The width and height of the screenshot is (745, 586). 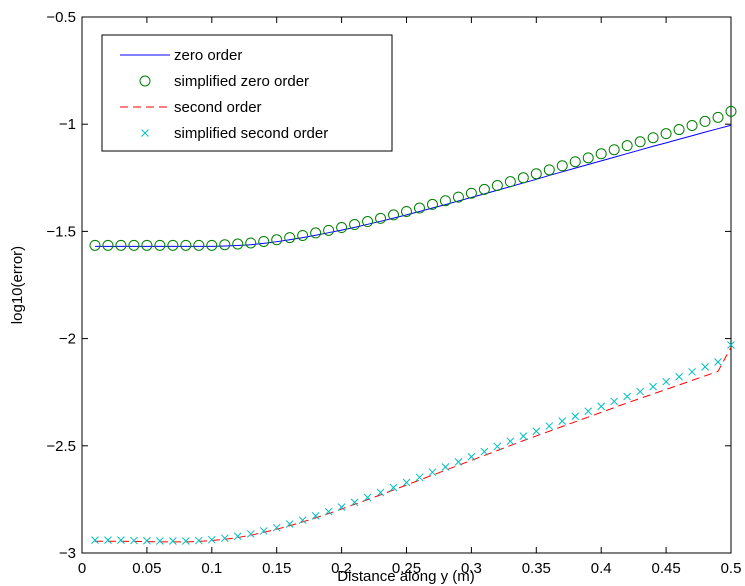 I want to click on x-axis-label: Distance along y (m), so click(x=406, y=576).